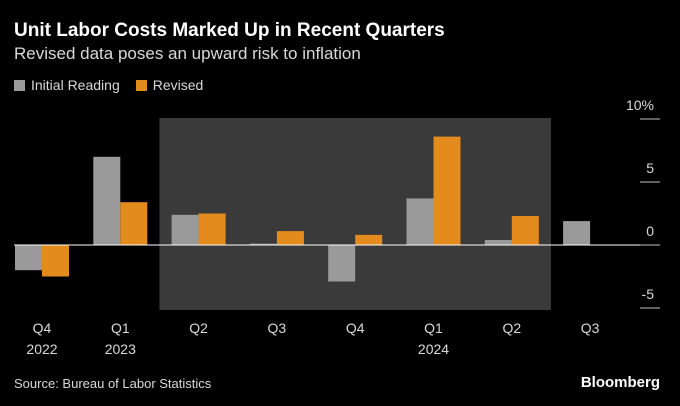 The image size is (680, 406). What do you see at coordinates (355, 328) in the screenshot?
I see `x-tick-label-4: Q4` at bounding box center [355, 328].